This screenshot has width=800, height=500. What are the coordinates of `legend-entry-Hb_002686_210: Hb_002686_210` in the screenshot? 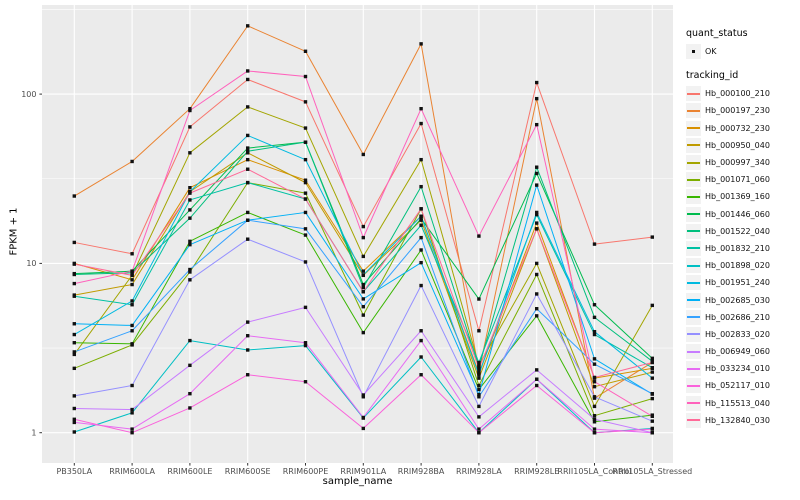 It's located at (742, 317).